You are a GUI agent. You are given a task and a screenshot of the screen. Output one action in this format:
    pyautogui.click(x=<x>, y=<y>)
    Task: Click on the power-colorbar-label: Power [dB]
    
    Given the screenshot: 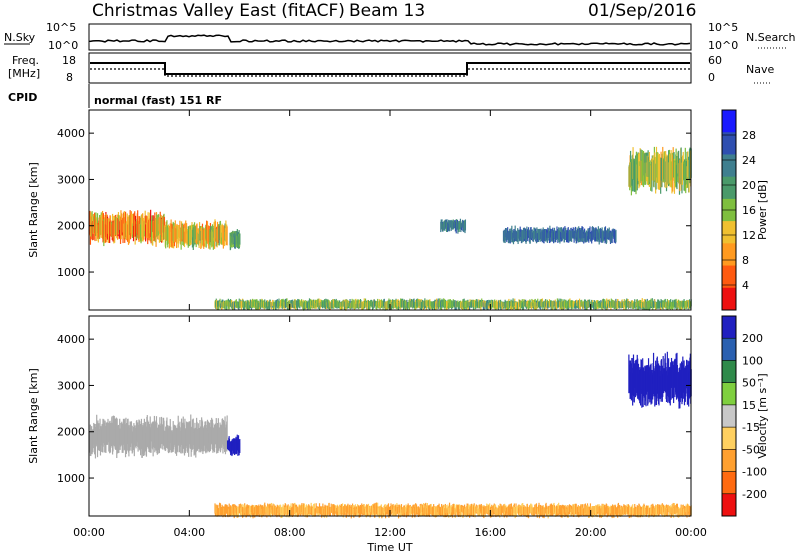 What is the action you would take?
    pyautogui.click(x=762, y=210)
    